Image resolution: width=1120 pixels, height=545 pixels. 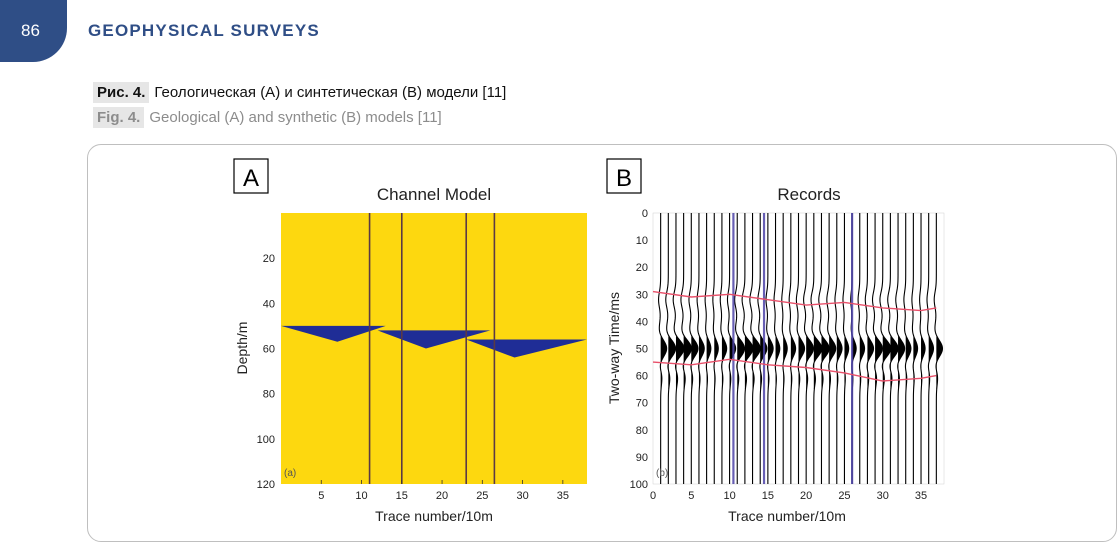 I want to click on panel-a-xtick-label: 15, so click(x=402, y=496).